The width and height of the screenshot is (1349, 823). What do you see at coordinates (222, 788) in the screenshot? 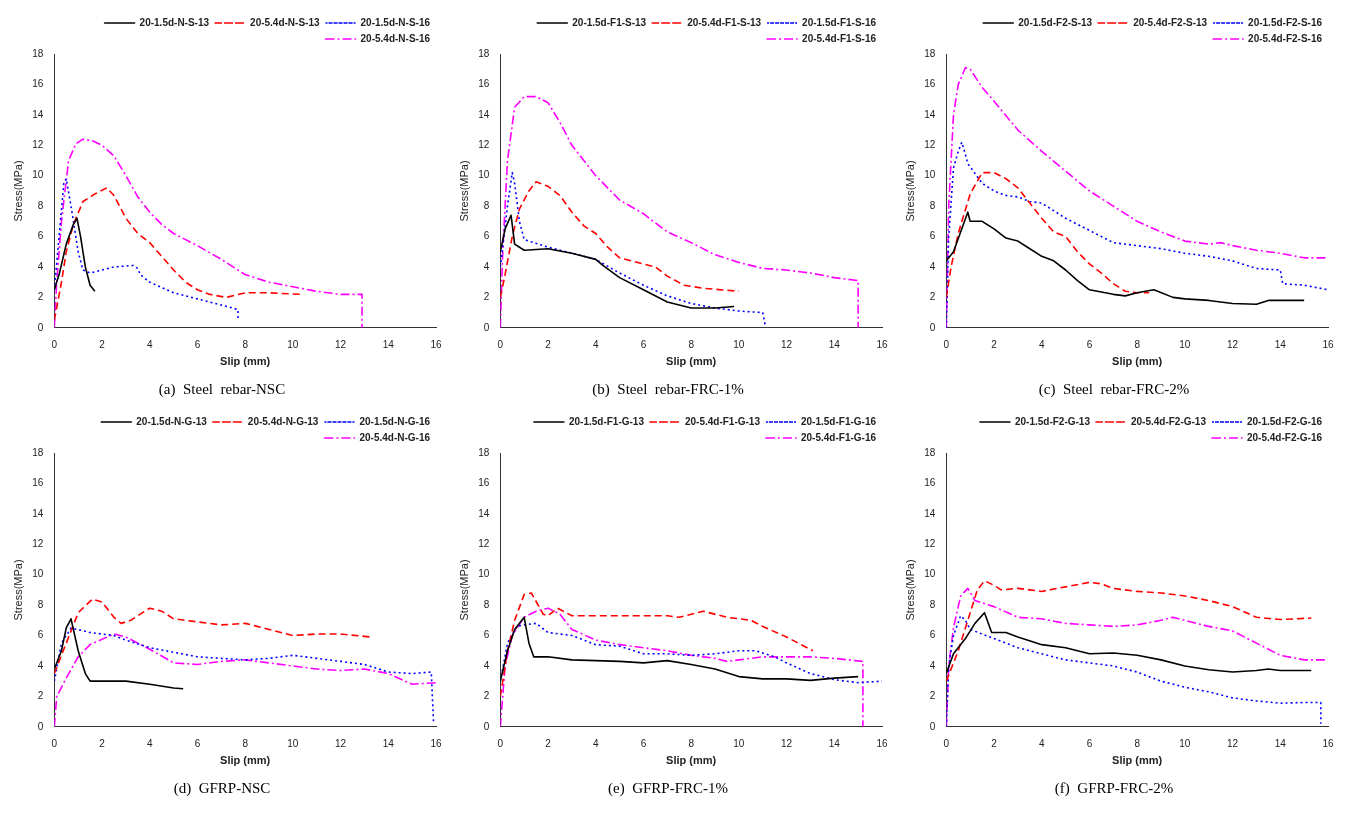
I see `text: (d) GFRP-NSC` at bounding box center [222, 788].